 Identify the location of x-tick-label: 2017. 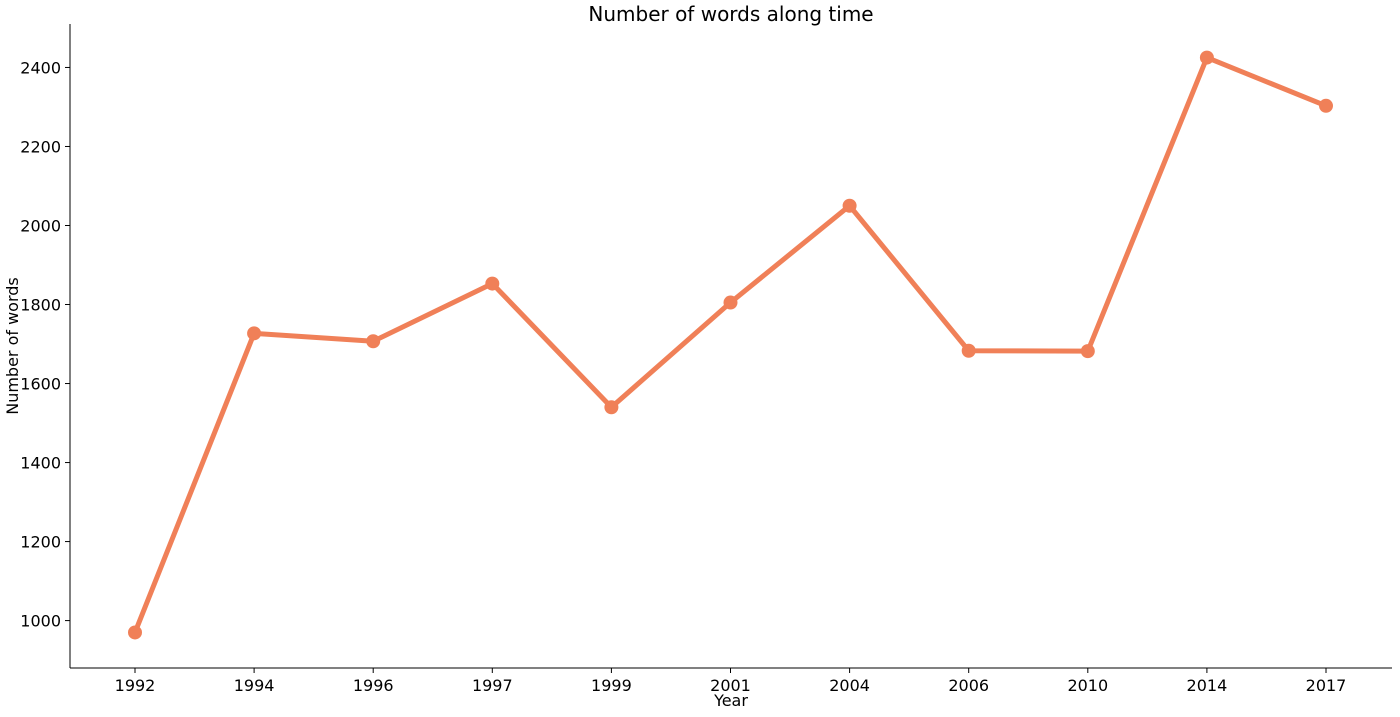
(1326, 685).